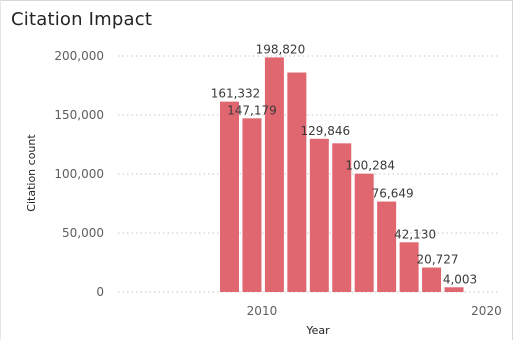 This screenshot has width=513, height=341. What do you see at coordinates (262, 311) in the screenshot?
I see `x-tick-label: 2010` at bounding box center [262, 311].